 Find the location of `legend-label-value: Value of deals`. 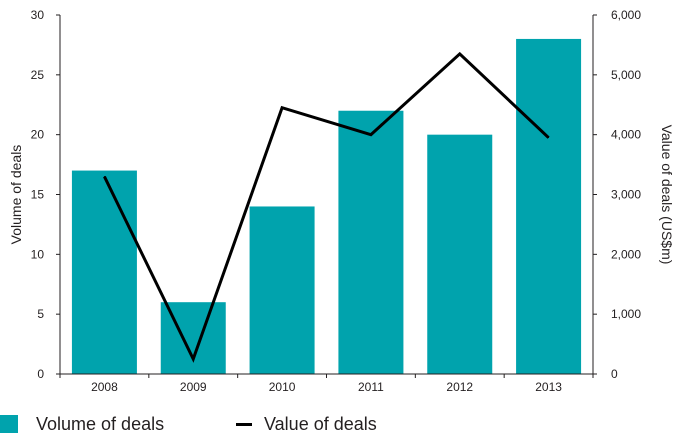

legend-label-value: Value of deals is located at coordinates (320, 423).